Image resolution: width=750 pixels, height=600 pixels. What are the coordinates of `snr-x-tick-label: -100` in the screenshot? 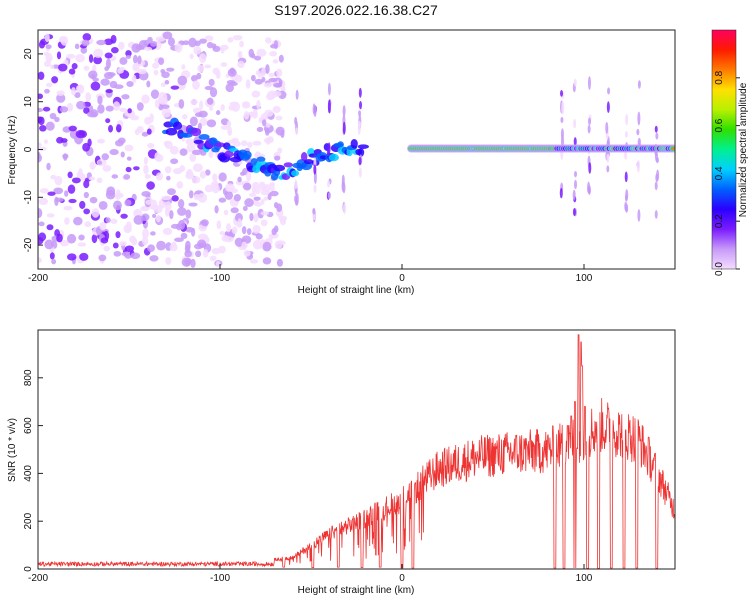 It's located at (220, 578).